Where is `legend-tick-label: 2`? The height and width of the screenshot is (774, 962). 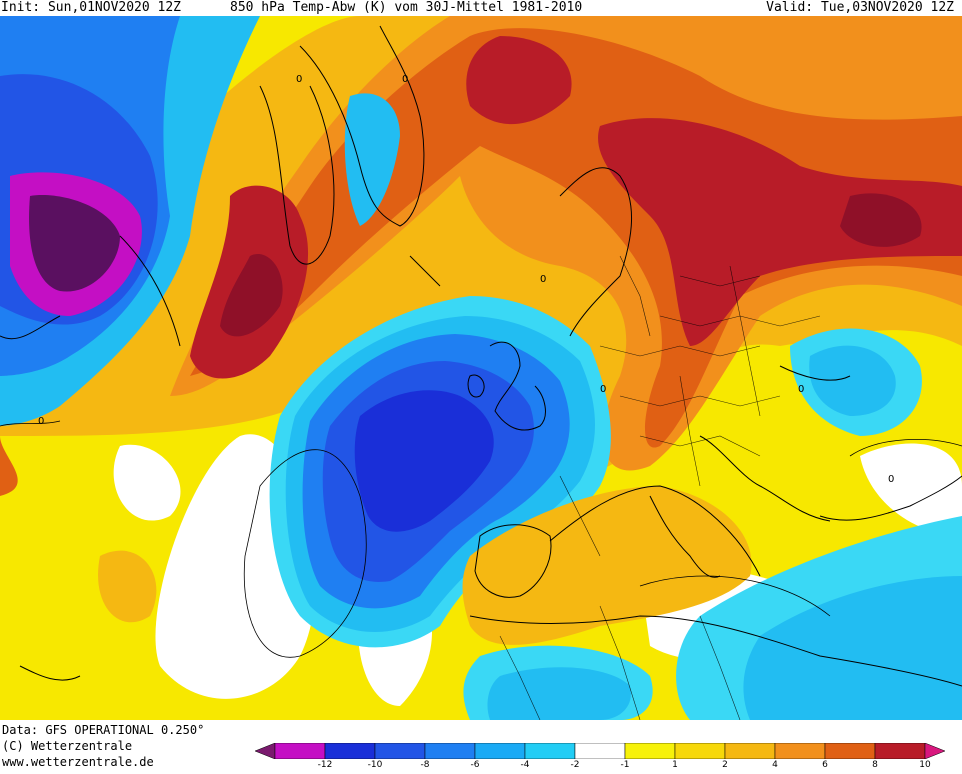
legend-tick-label: 2 is located at coordinates (725, 765).